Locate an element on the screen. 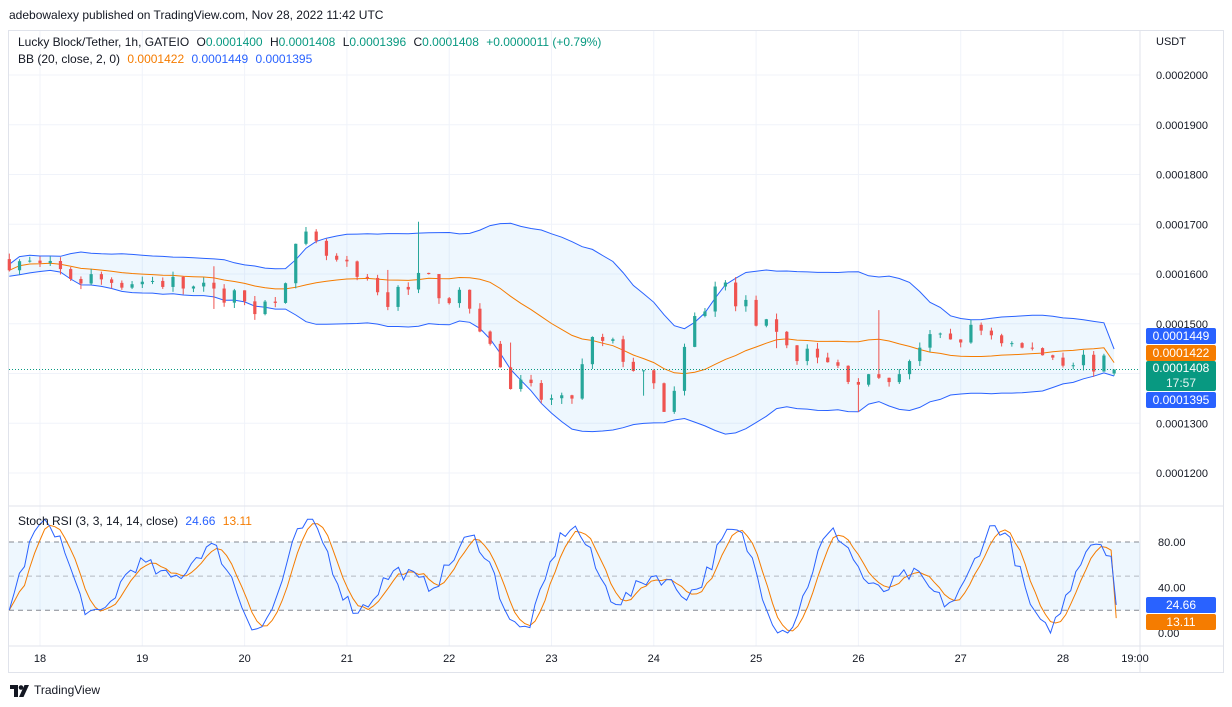  ohlc-close-value: 0.0001408 is located at coordinates (450, 42).